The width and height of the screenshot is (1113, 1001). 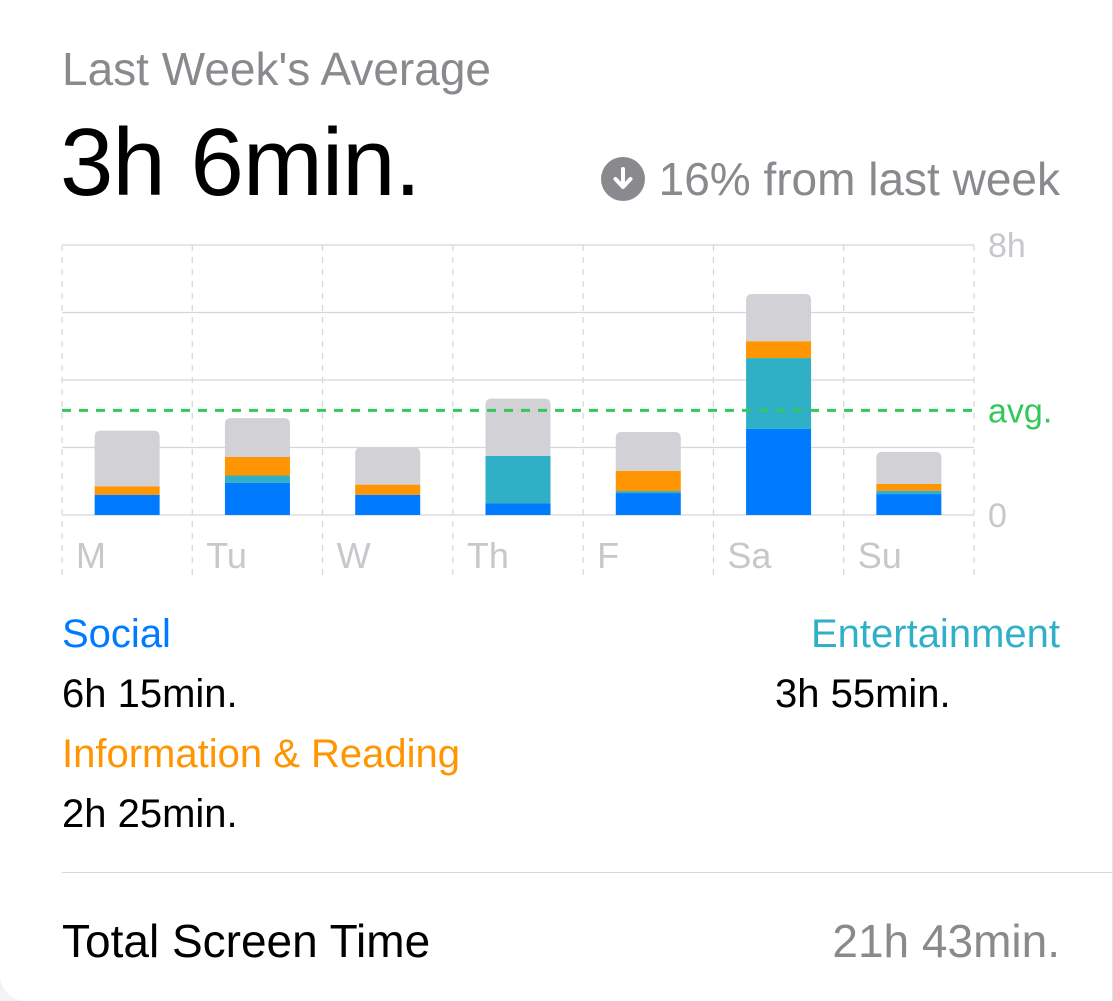 What do you see at coordinates (863, 694) in the screenshot?
I see `legend-entertainment-value: 3h 55min.` at bounding box center [863, 694].